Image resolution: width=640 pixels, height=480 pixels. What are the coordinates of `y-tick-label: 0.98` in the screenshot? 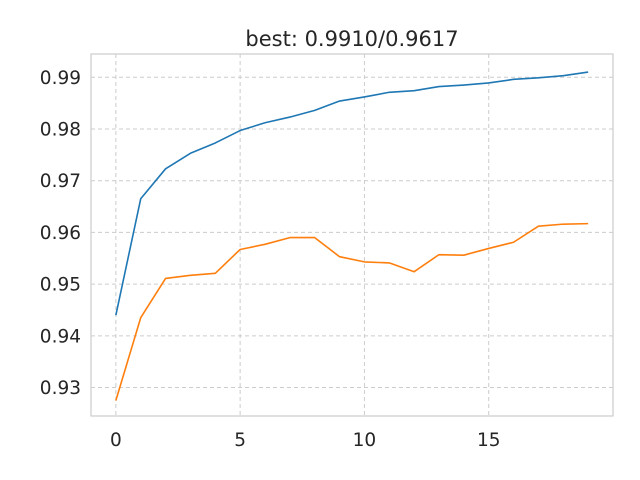 It's located at (60, 129).